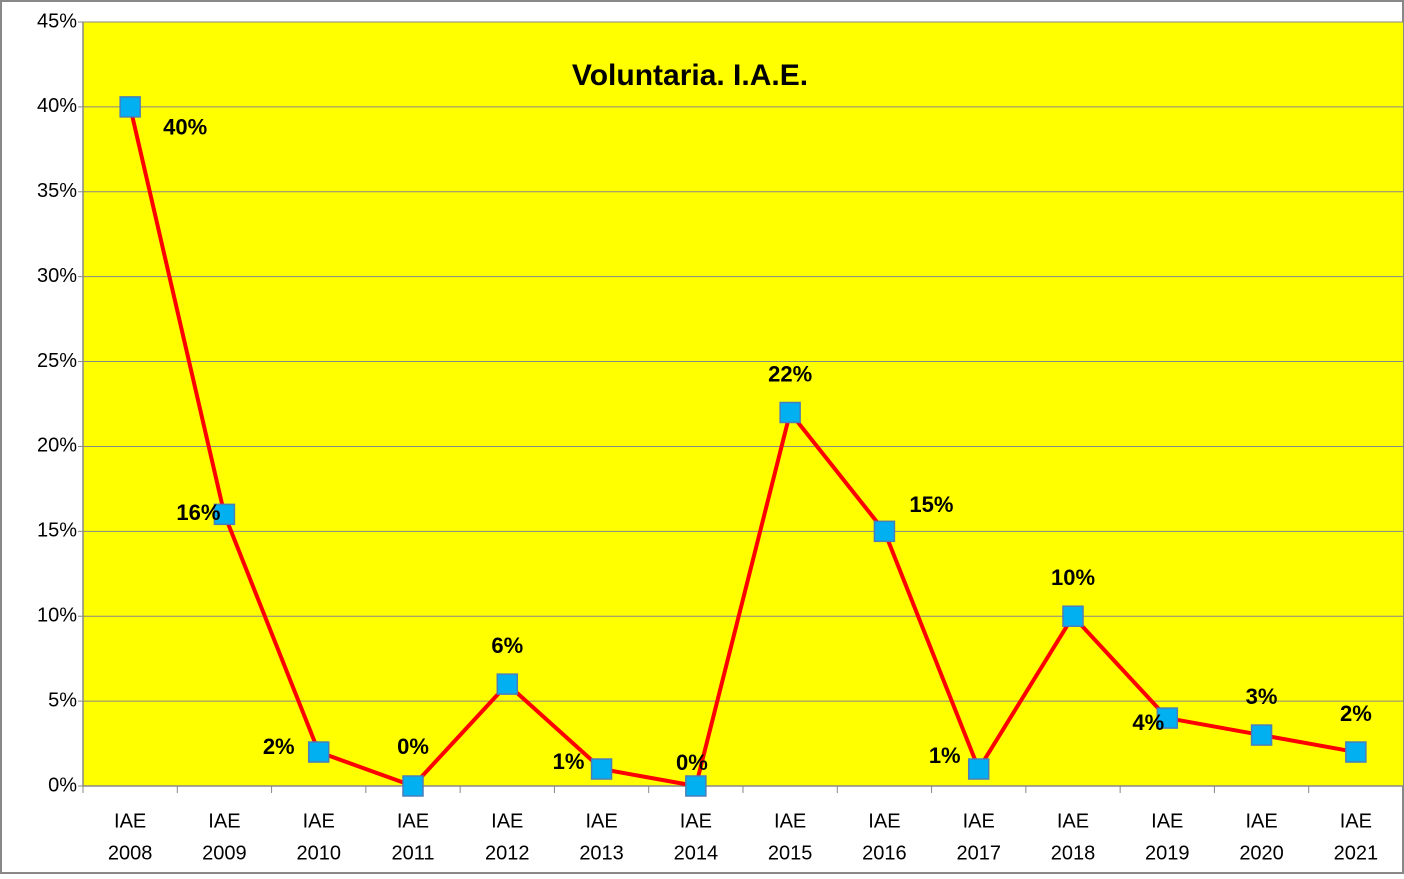 This screenshot has height=879, width=1404. What do you see at coordinates (1261, 853) in the screenshot?
I see `x-tick-label: 2020` at bounding box center [1261, 853].